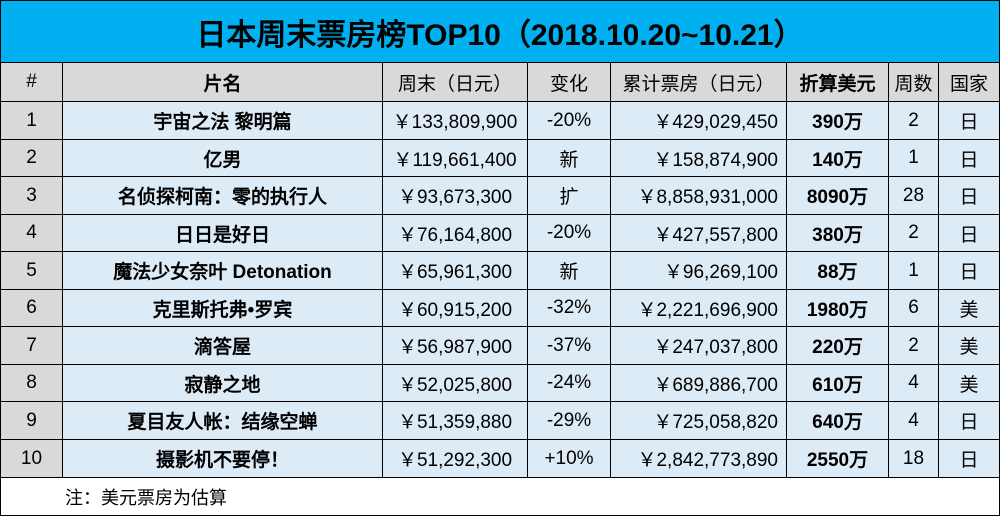 The image size is (1000, 516). Describe the element at coordinates (837, 82) in the screenshot. I see `column-header-usd-gross: 折算美元` at that location.